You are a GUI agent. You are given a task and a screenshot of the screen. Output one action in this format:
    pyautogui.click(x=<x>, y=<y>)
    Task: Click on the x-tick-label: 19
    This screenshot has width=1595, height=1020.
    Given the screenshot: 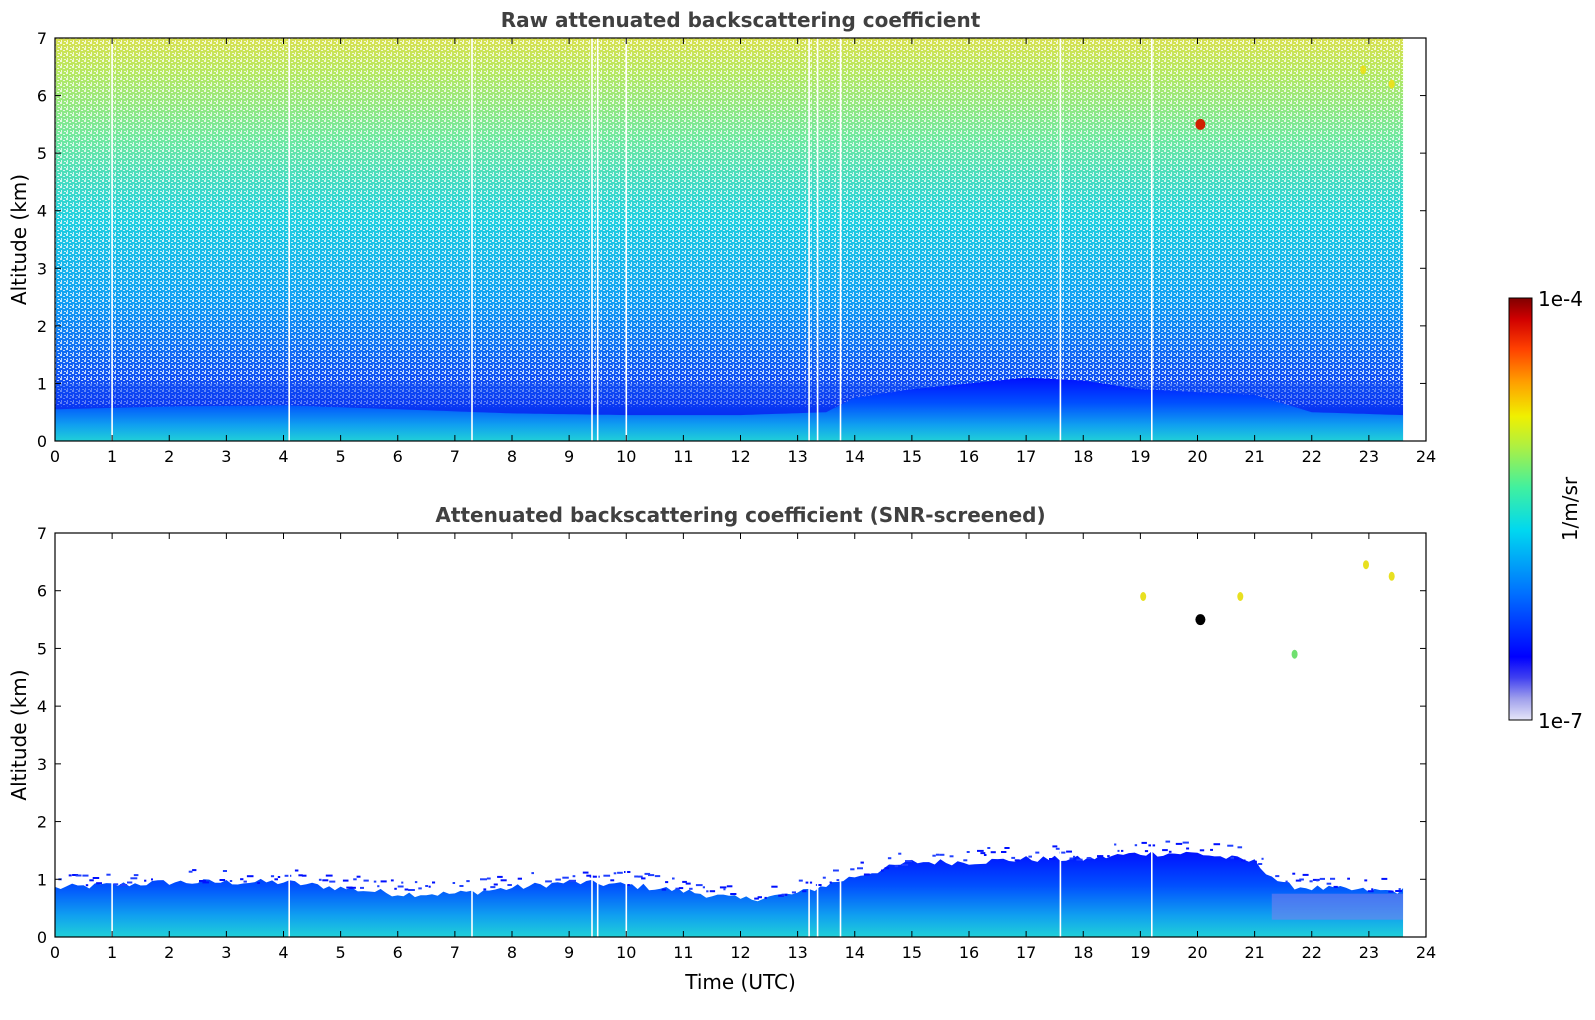 What is the action you would take?
    pyautogui.click(x=1140, y=456)
    